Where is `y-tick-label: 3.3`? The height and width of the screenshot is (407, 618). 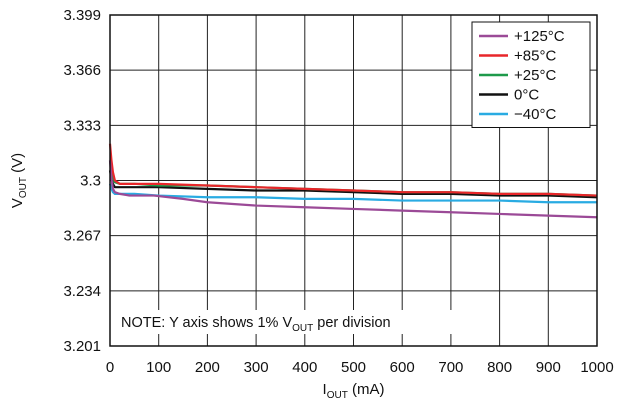 y-tick-label: 3.3 is located at coordinates (90, 181).